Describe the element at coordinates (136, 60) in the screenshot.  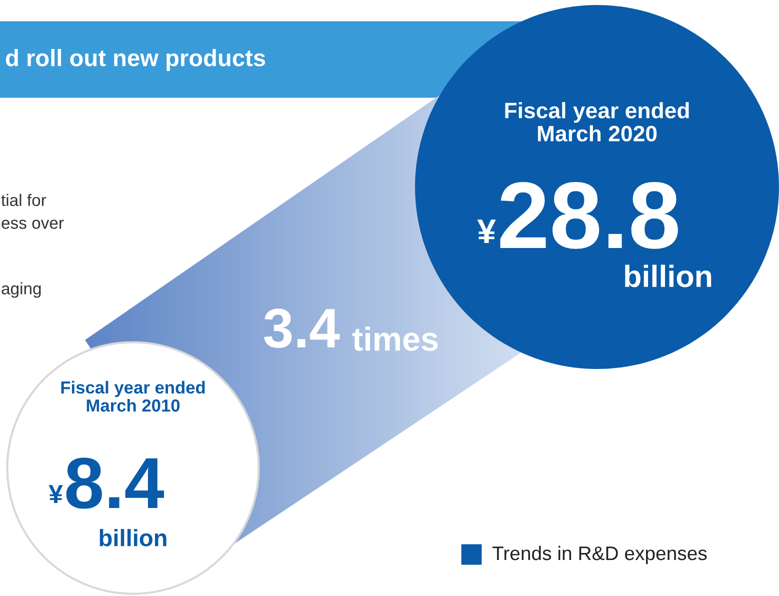
I see `text: d roll out new products` at that location.